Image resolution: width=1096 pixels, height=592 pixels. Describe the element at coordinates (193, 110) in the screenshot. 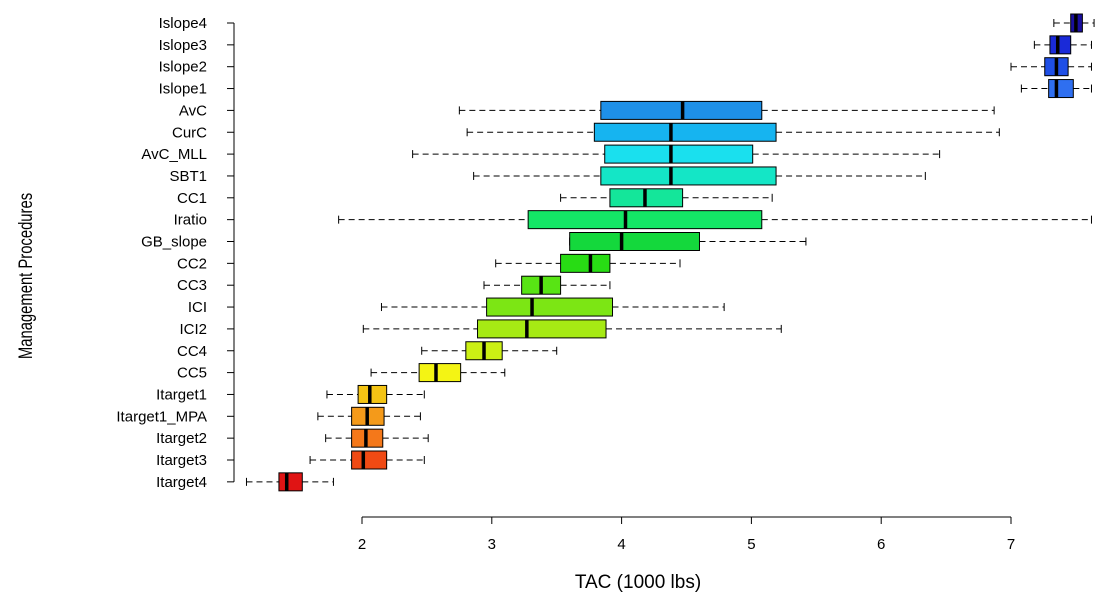

I see `y-tick-label: AvC` at that location.